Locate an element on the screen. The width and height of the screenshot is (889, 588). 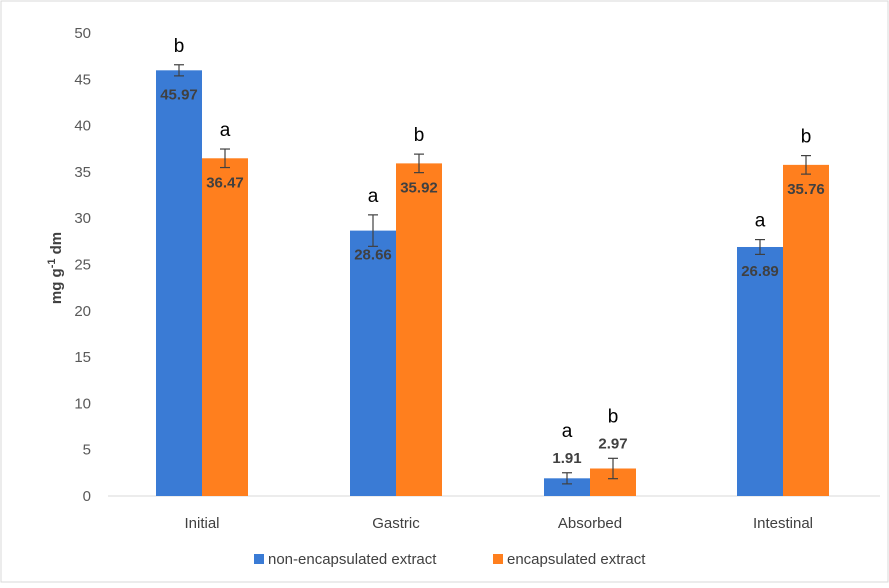
bar-s0-c2 is located at coordinates (567, 487).